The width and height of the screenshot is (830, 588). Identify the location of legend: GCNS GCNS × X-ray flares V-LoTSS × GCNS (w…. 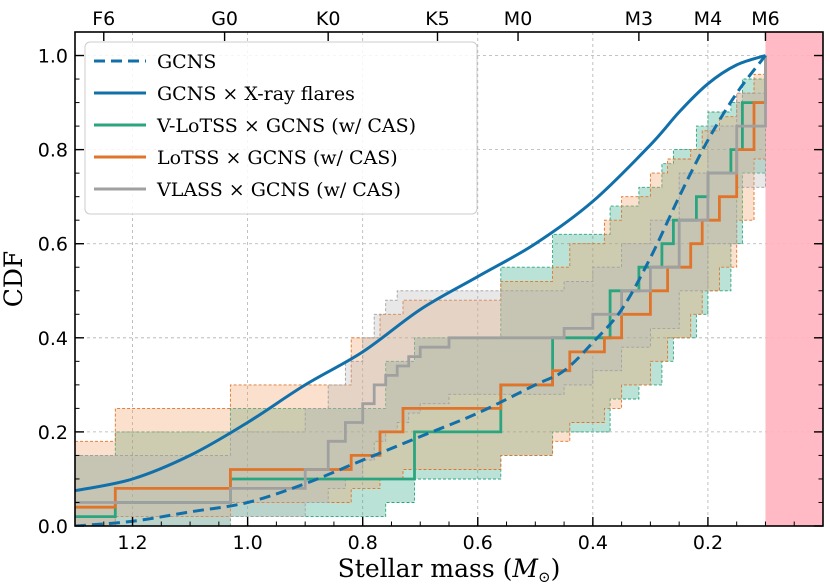
(281, 128).